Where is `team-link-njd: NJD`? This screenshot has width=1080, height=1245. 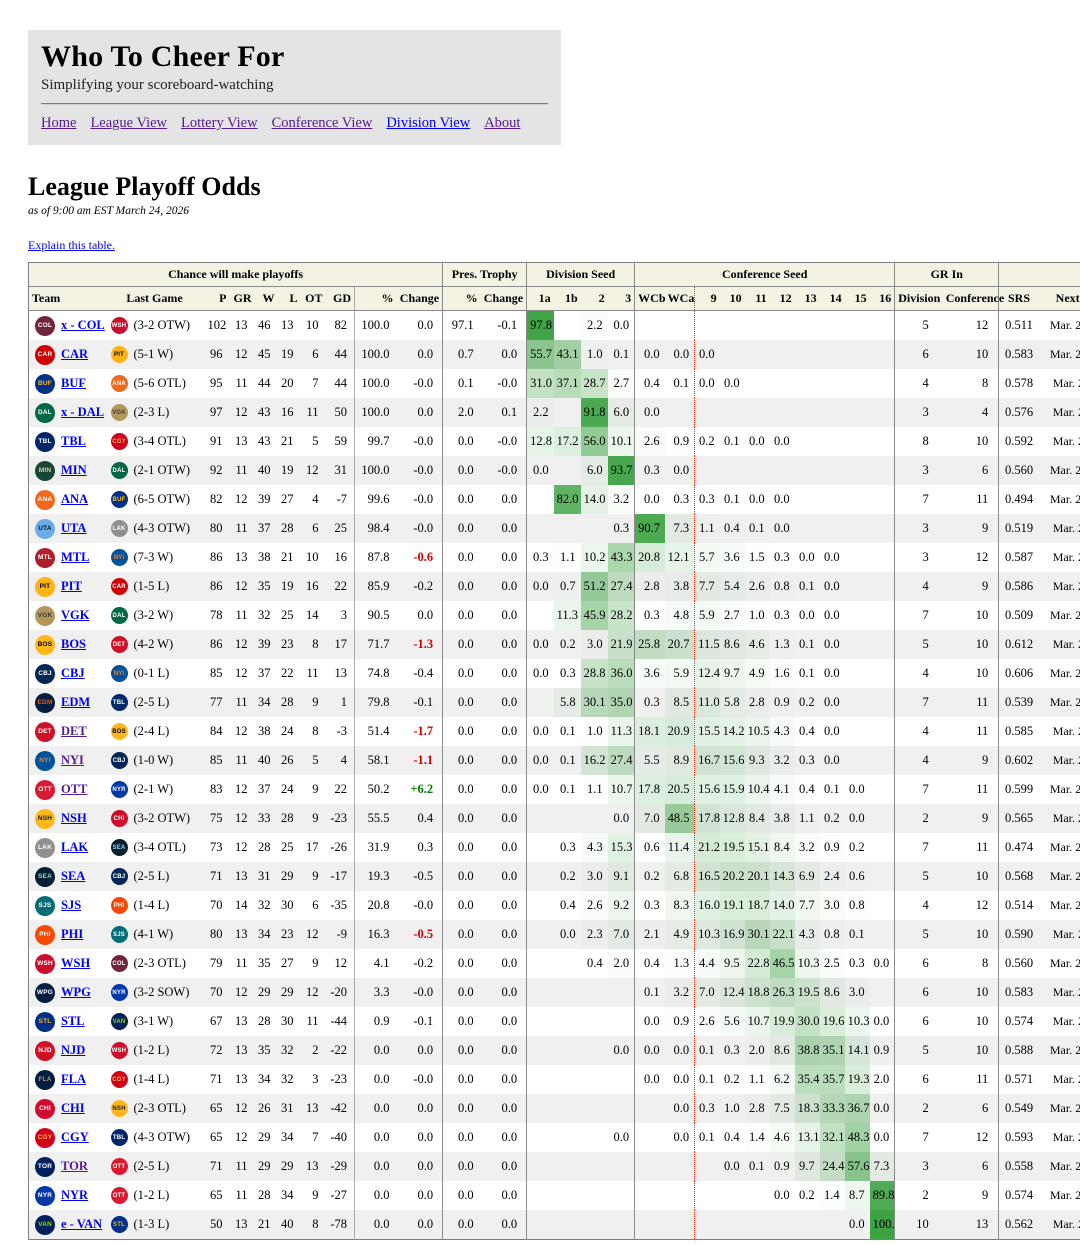
team-link-njd: NJD is located at coordinates (73, 1050).